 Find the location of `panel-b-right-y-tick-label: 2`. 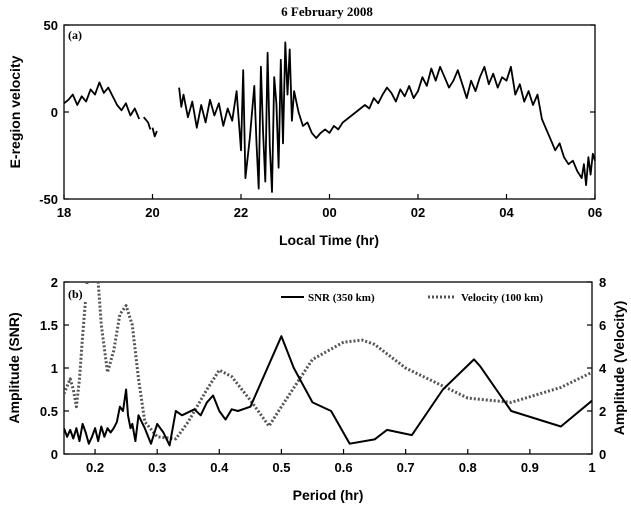

panel-b-right-y-tick-label: 2 is located at coordinates (602, 411).